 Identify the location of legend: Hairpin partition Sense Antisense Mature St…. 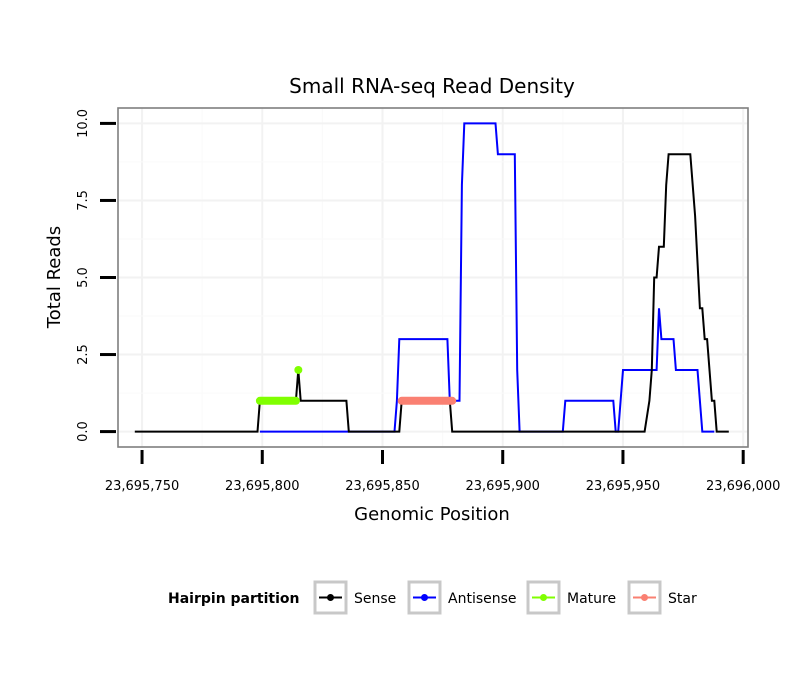
(432, 597).